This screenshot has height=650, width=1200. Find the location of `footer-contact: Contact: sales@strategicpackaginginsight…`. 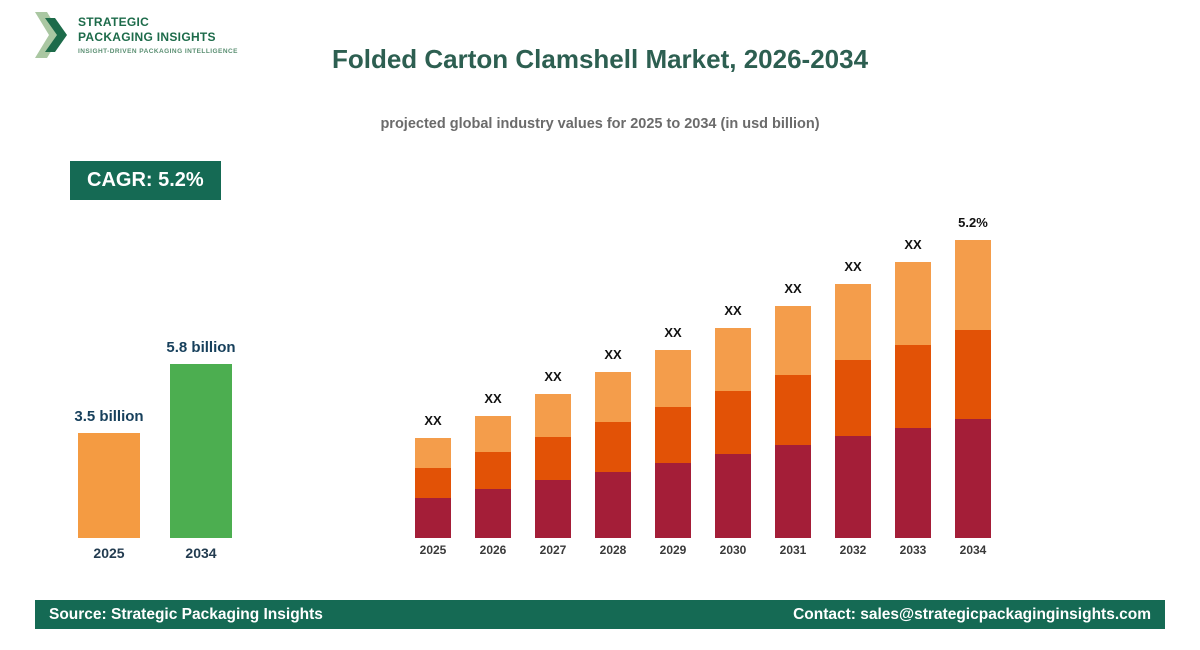

footer-contact: Contact: sales@strategicpackaginginsight… is located at coordinates (972, 614).